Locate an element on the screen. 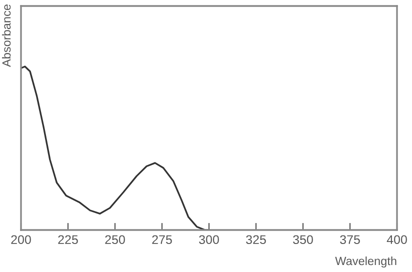  x-tick-label: 225 is located at coordinates (68, 239).